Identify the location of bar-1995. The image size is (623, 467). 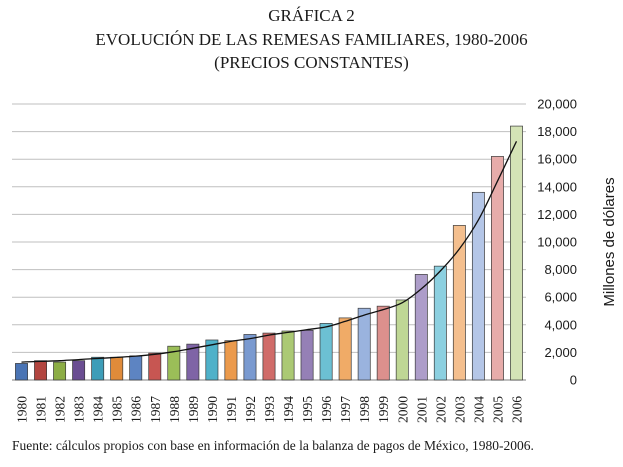
(307, 355).